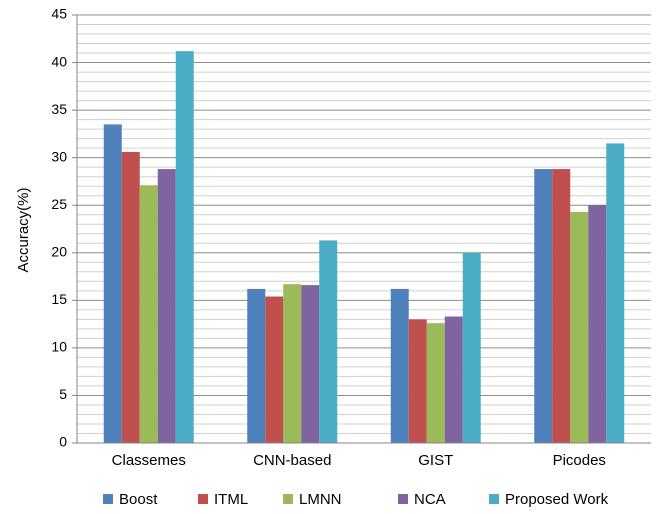 This screenshot has width=657, height=514. What do you see at coordinates (59, 228) in the screenshot?
I see `y-tick-labels: 0 5 10 15 20 25 30 35 40 45` at bounding box center [59, 228].